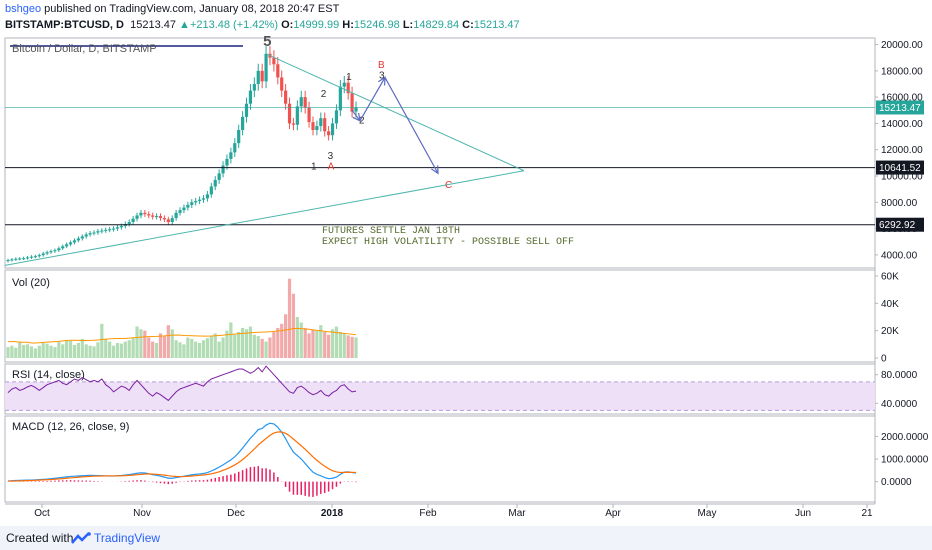 This screenshot has width=932, height=550. What do you see at coordinates (234, 25) in the screenshot?
I see `price-change: +213.48 (+1.42%)` at bounding box center [234, 25].